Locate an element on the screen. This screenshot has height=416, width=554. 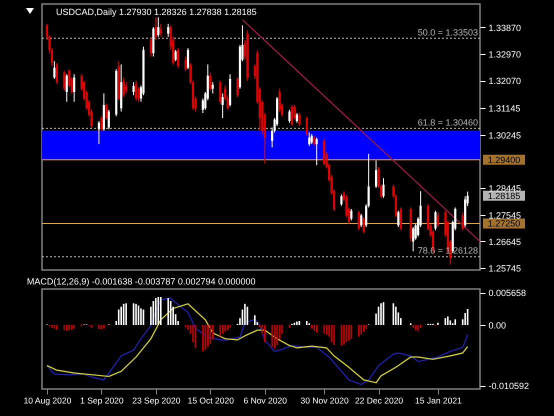
x-tick-label: 1 Sep 2020 is located at coordinates (102, 401).